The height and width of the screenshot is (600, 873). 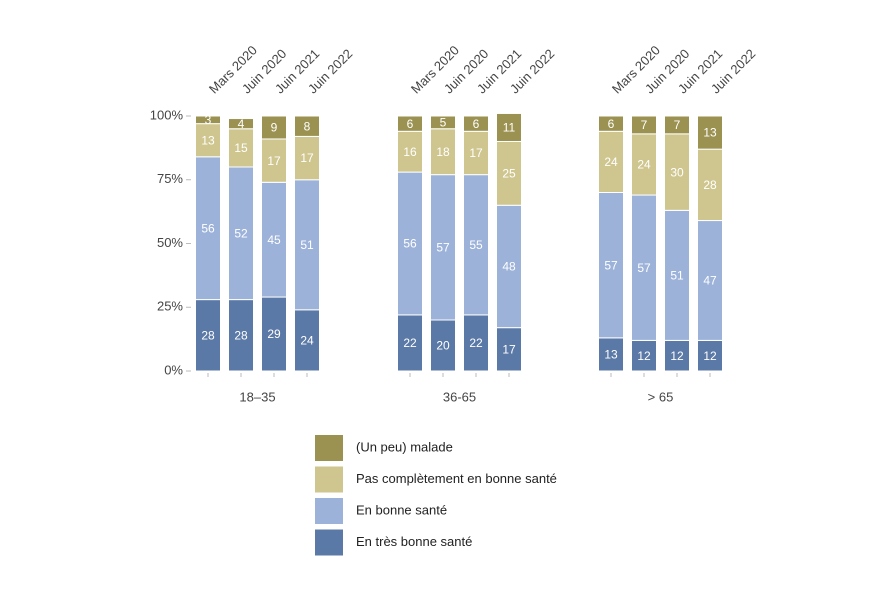 I want to click on value-label: 30, so click(x=677, y=172).